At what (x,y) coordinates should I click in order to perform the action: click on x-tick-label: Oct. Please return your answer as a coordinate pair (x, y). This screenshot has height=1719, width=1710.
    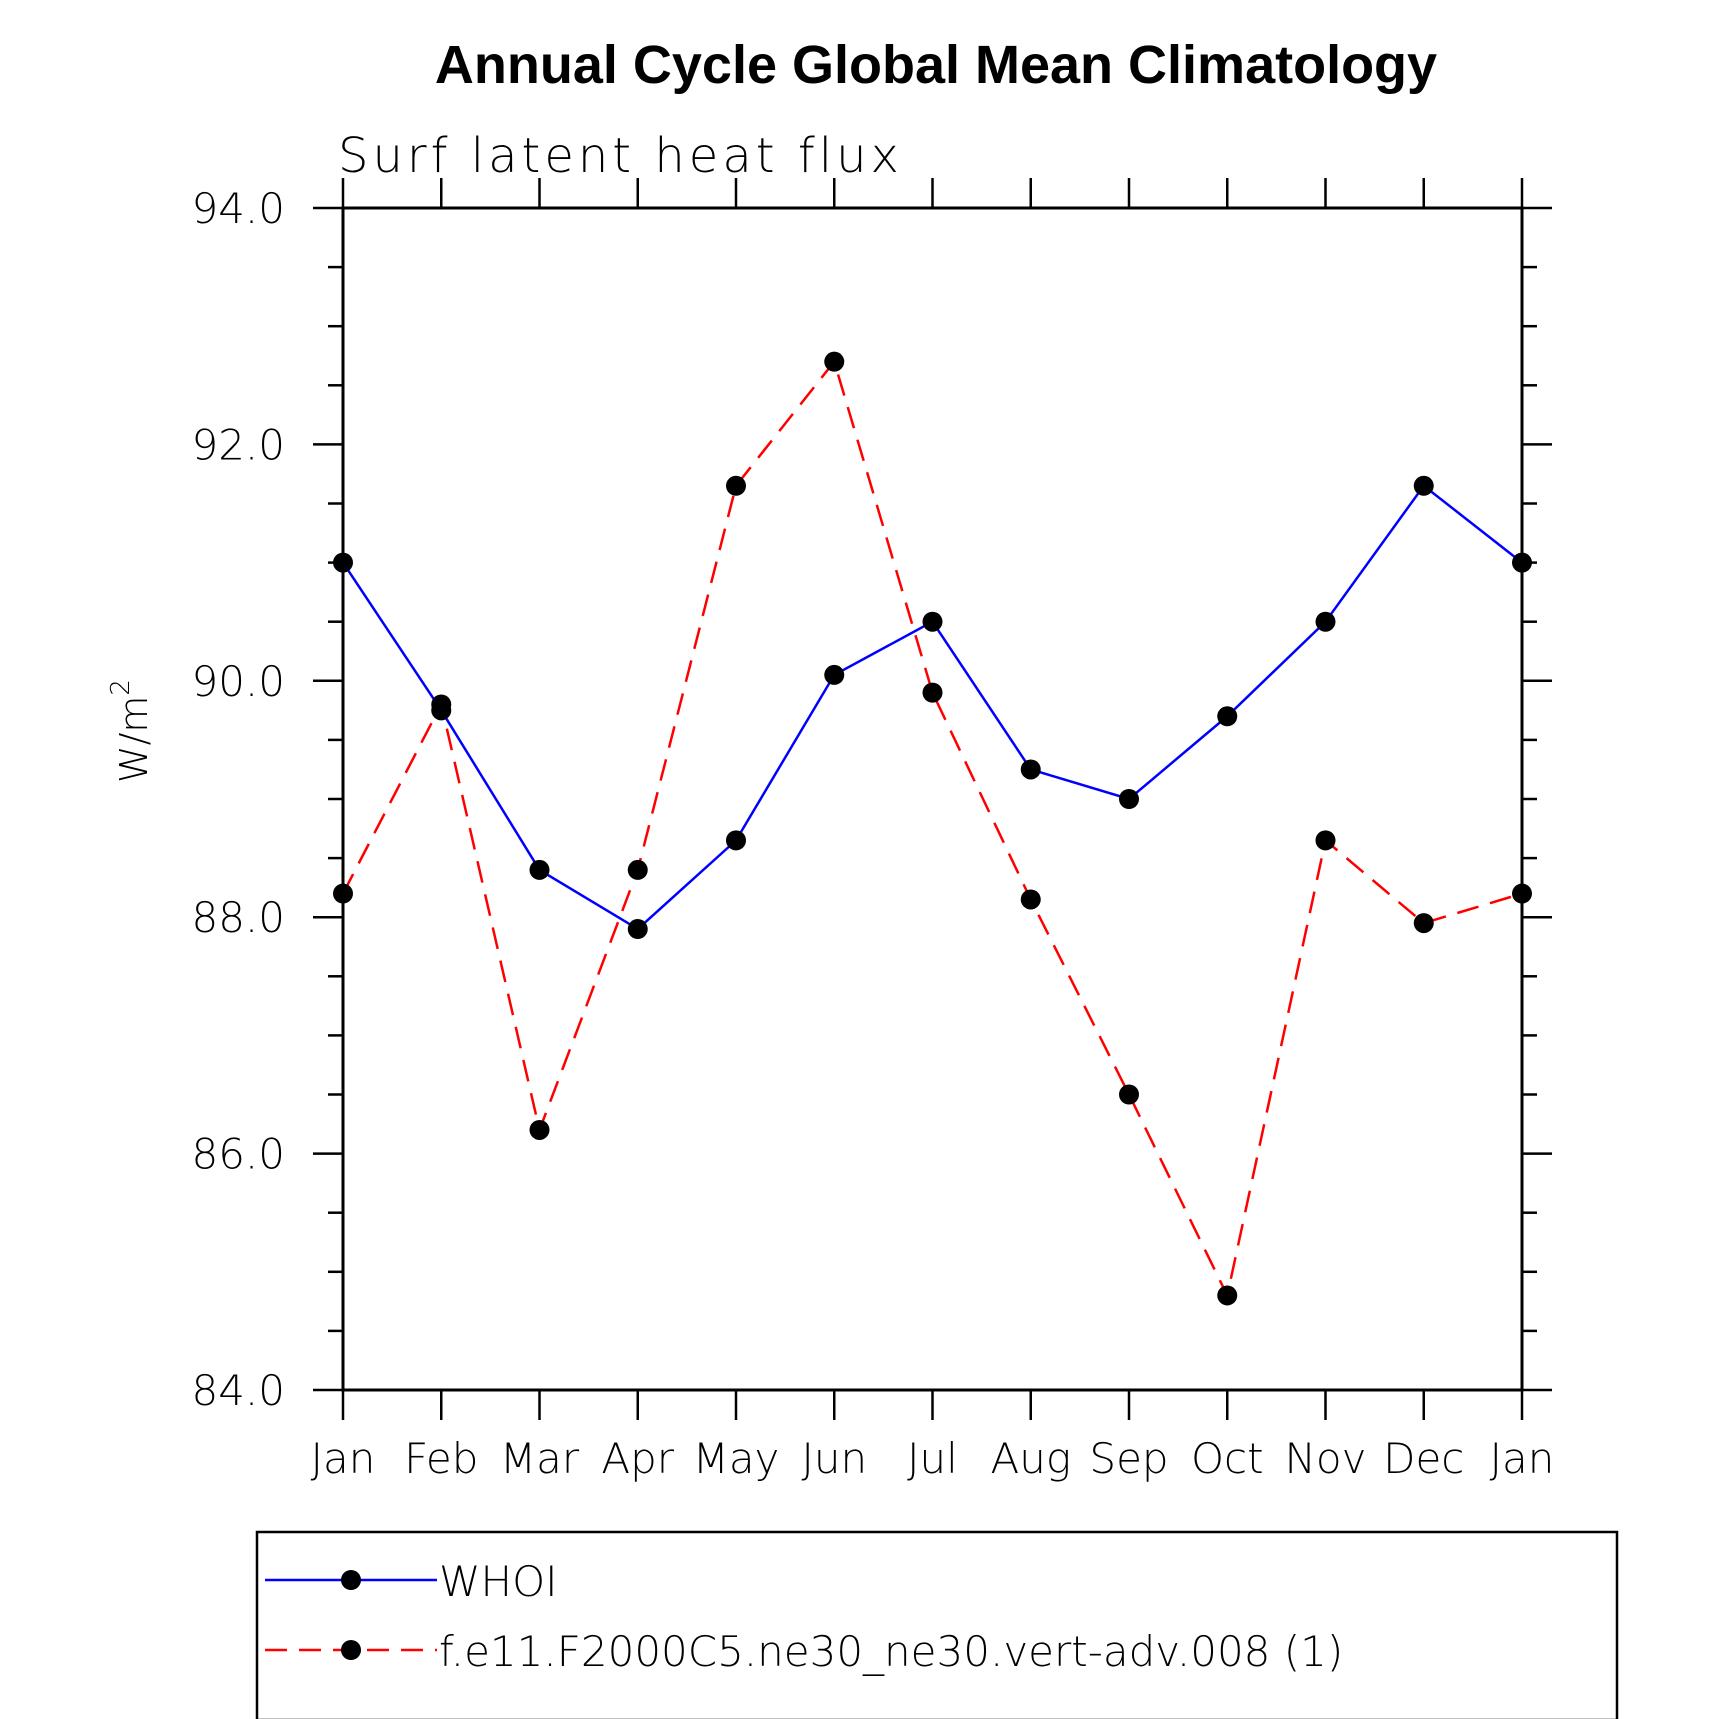
    Looking at the image, I should click on (1227, 1458).